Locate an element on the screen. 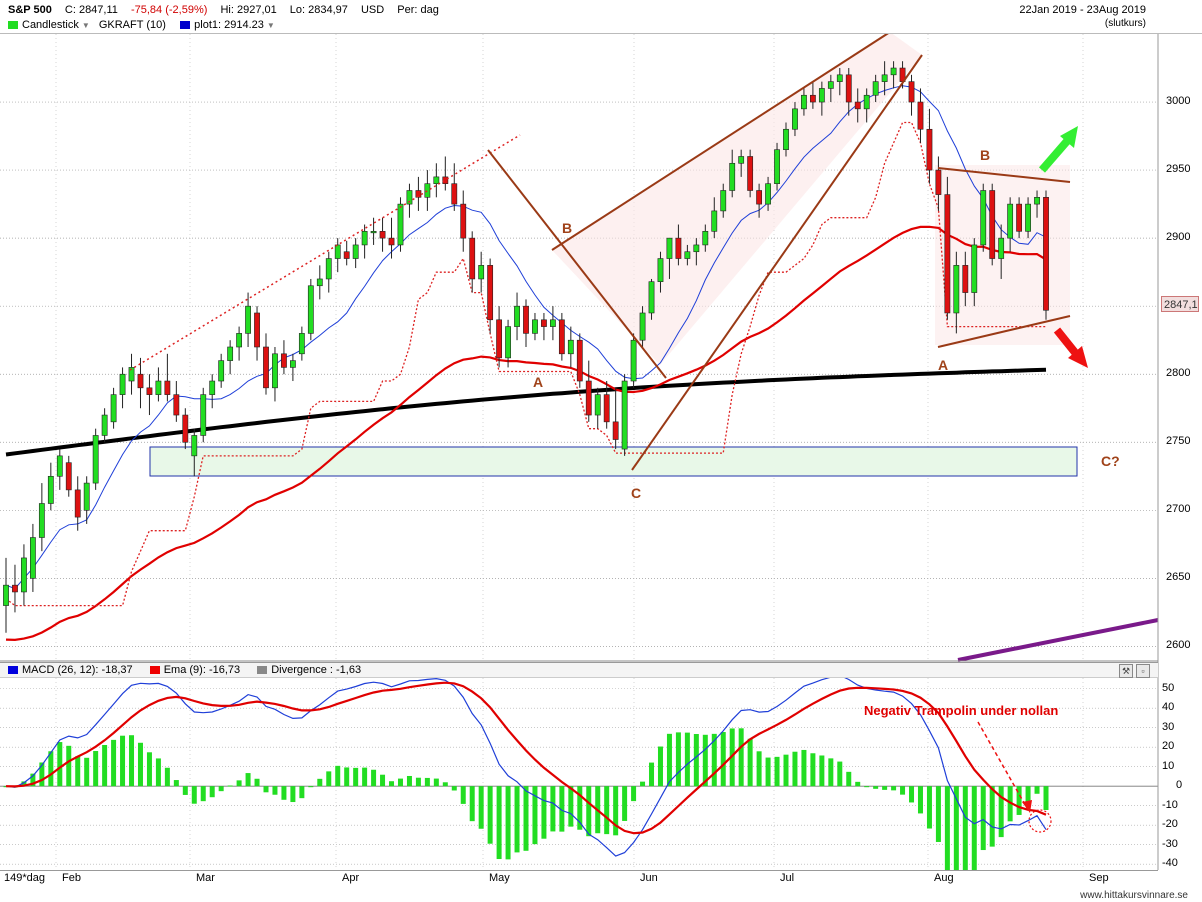 The height and width of the screenshot is (902, 1202). ema-swatch is located at coordinates (154, 670).